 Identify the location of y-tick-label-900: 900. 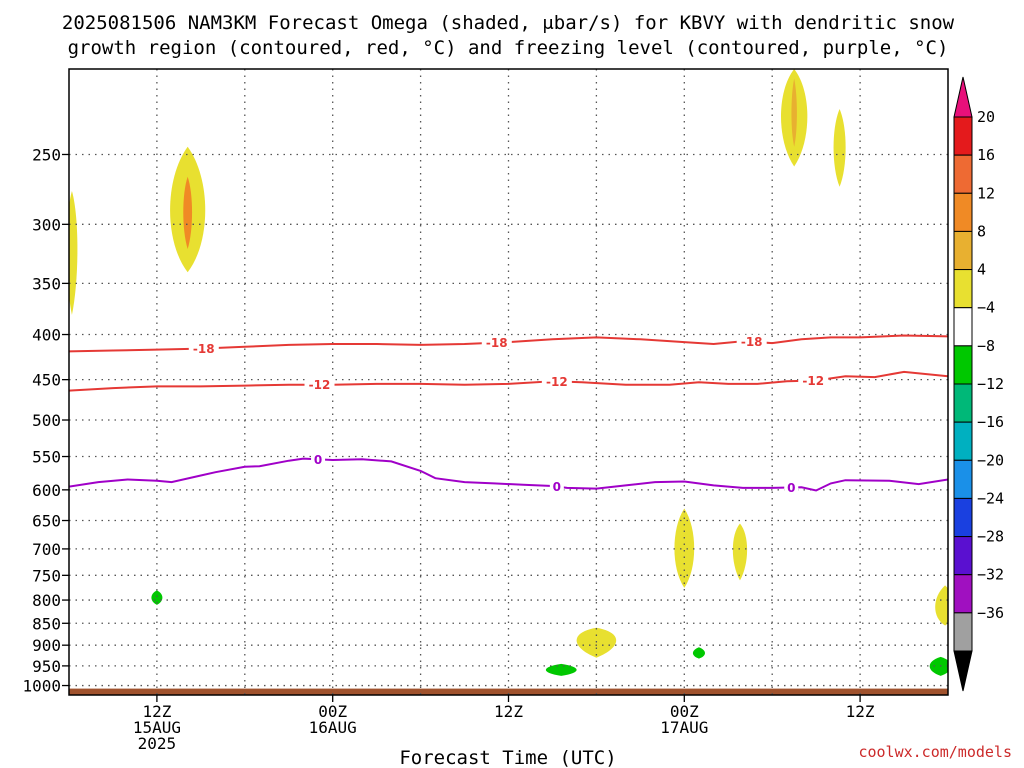
(46, 645).